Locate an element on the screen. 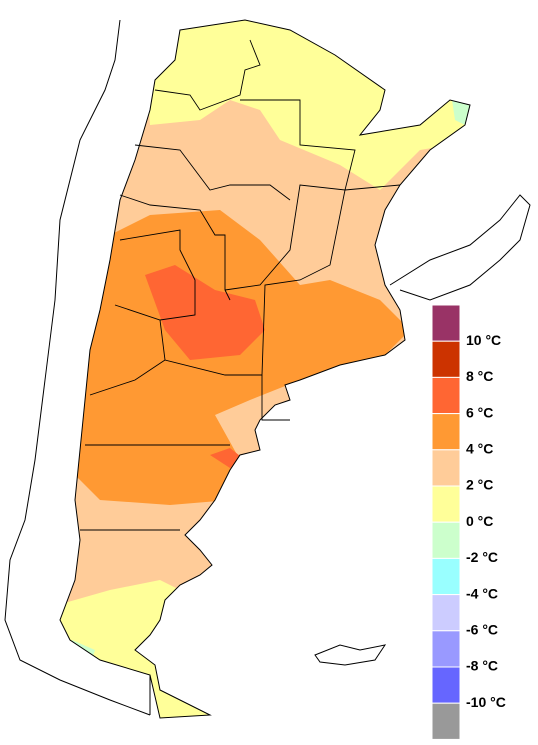  legend-label: -4 °C is located at coordinates (482, 593).